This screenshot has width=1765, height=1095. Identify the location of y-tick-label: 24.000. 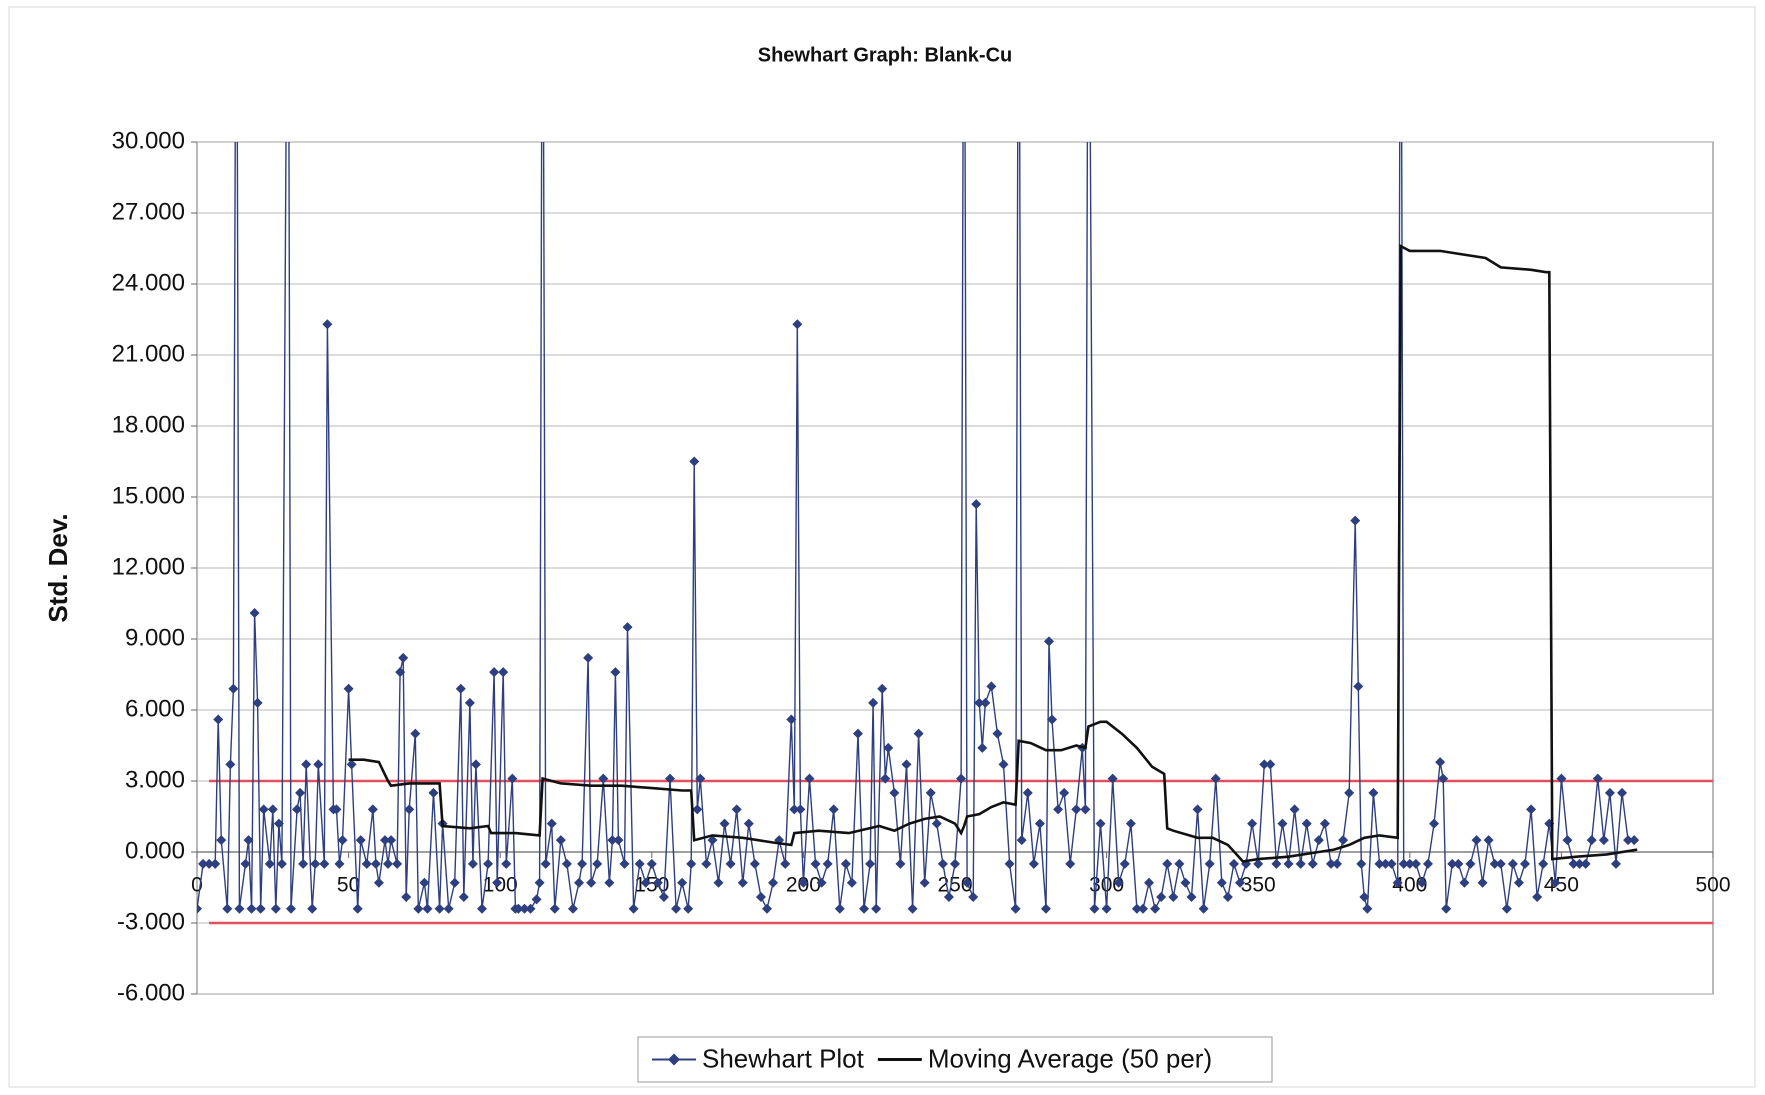
(148, 282).